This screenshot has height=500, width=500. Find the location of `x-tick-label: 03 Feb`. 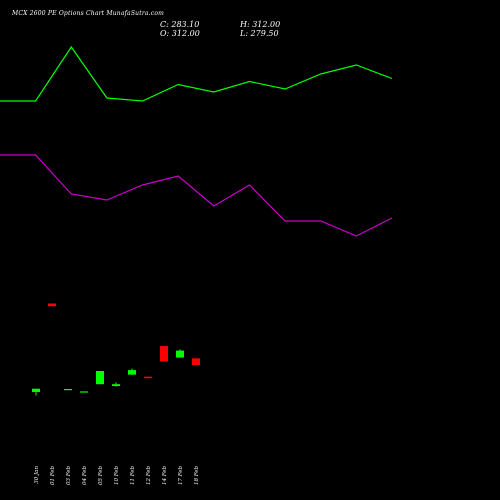

x-tick-label: 03 Feb is located at coordinates (69, 476).